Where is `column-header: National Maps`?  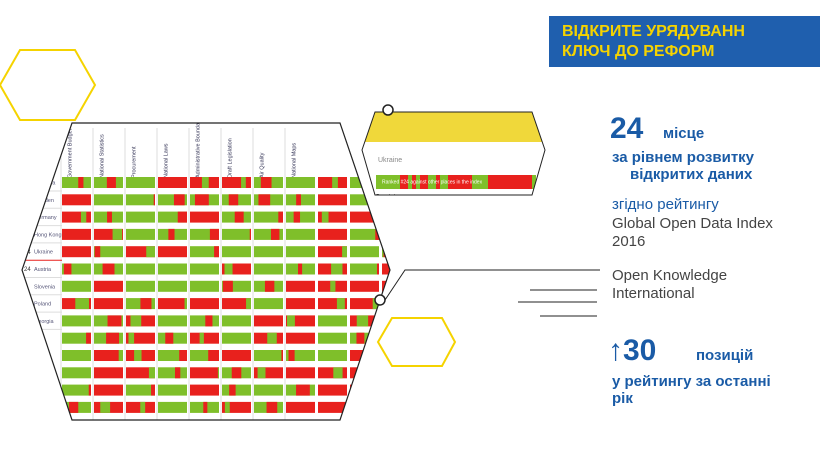
column-header: National Maps is located at coordinates (294, 160).